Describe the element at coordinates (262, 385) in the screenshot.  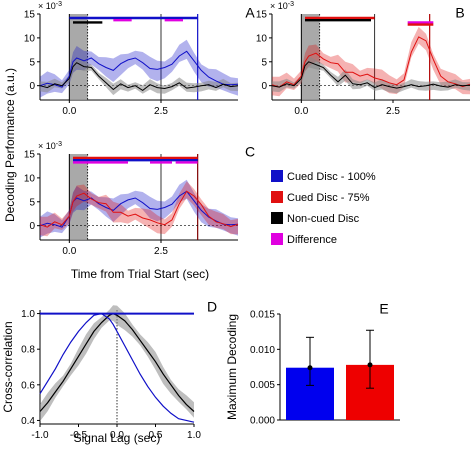
I see `y-tick-label: 0.005` at that location.